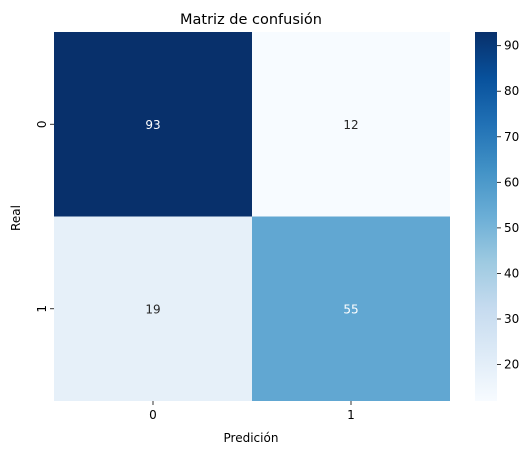 This screenshot has height=455, width=530. I want to click on colorbar-ticks: 20 30 40 50 60 70 80 90, so click(508, 205).